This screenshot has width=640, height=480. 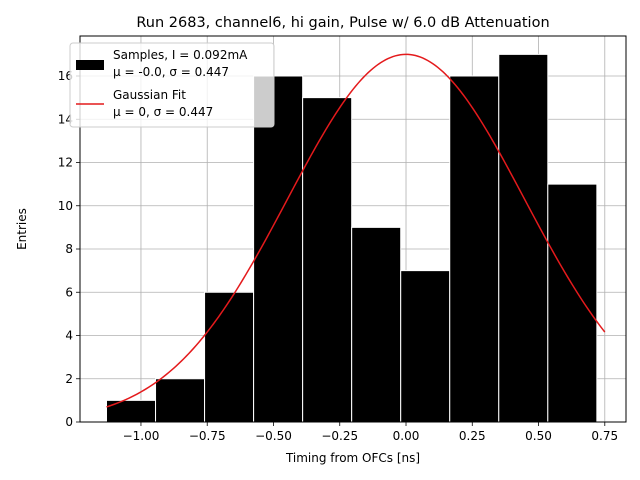 What do you see at coordinates (65, 163) in the screenshot?
I see `y-tick-label: 12` at bounding box center [65, 163].